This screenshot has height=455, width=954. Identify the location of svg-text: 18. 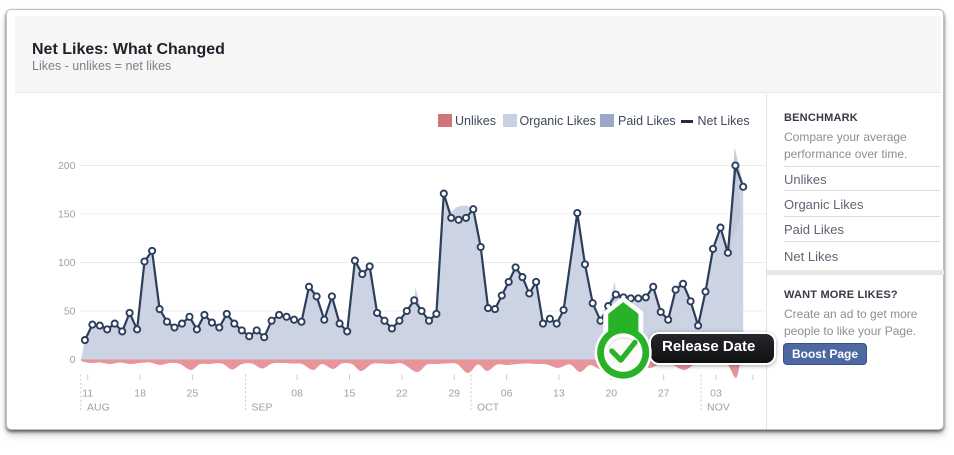
(140, 394).